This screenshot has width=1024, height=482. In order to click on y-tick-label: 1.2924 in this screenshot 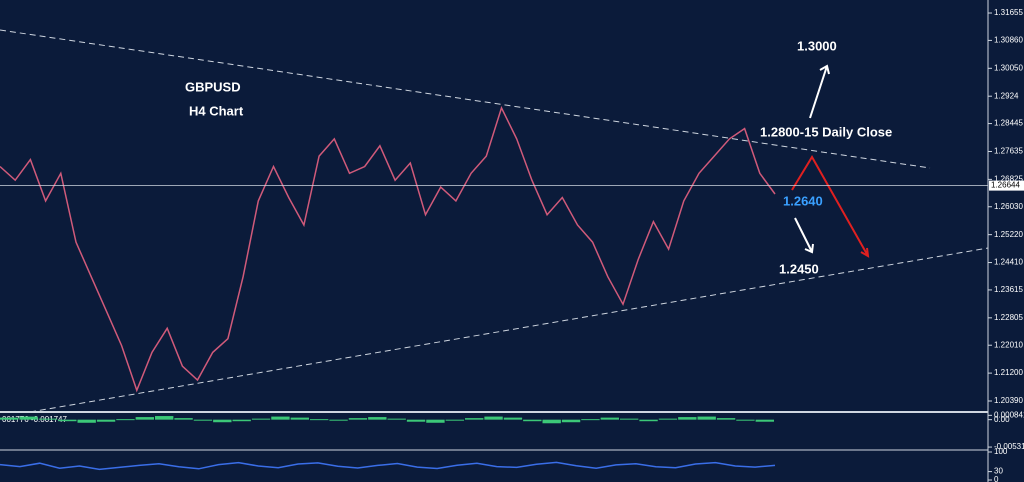, I will do `click(1006, 95)`.